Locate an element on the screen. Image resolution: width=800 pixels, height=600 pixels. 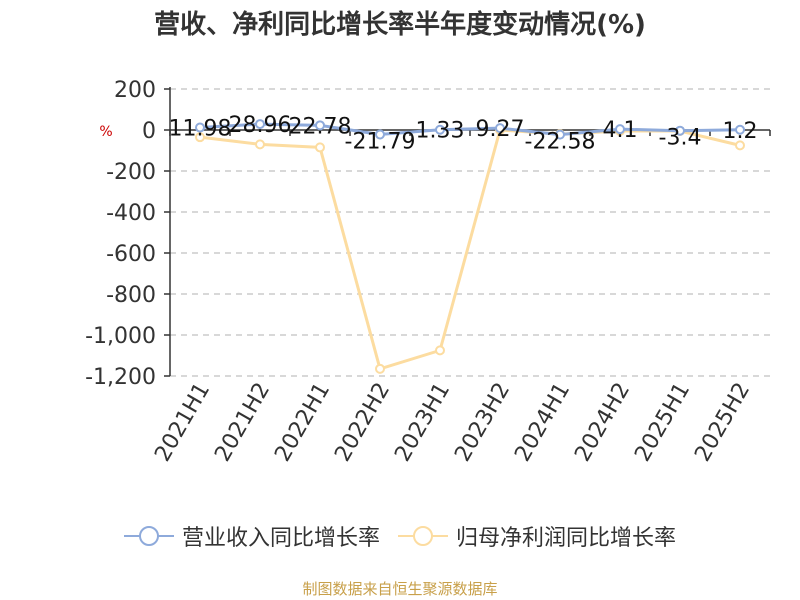
x-tick-label-8: 2025H1 is located at coordinates (662, 422).